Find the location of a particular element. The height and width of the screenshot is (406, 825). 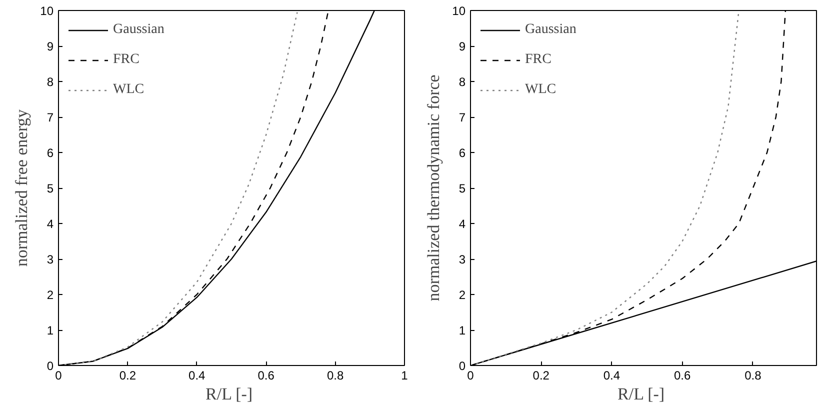

x-tick-label: 1 is located at coordinates (404, 375).